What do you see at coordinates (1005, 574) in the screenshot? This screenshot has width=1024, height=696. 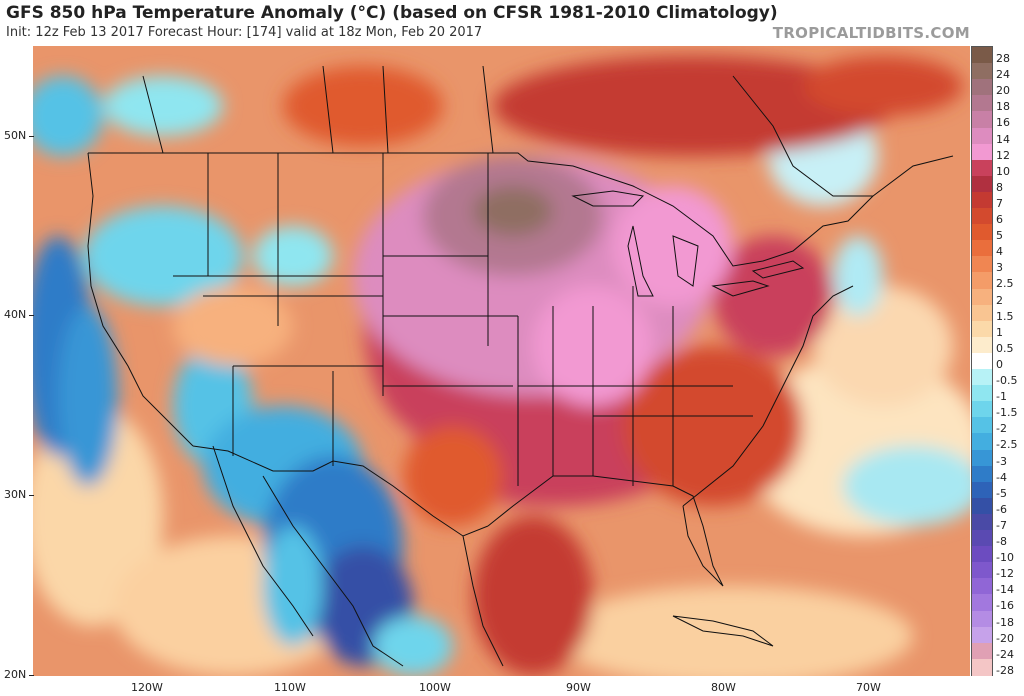 I see `colorbar-label: -12` at bounding box center [1005, 574].